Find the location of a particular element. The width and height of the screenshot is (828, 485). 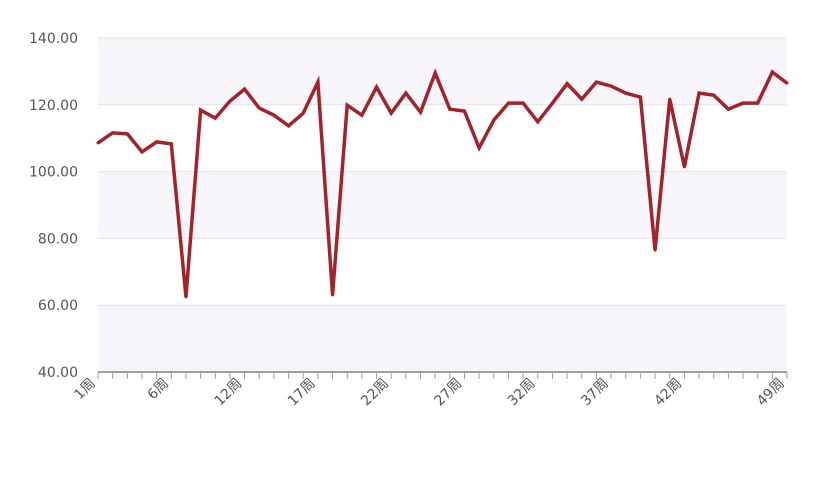

y-tick-label: 80.00 is located at coordinates (58, 239).